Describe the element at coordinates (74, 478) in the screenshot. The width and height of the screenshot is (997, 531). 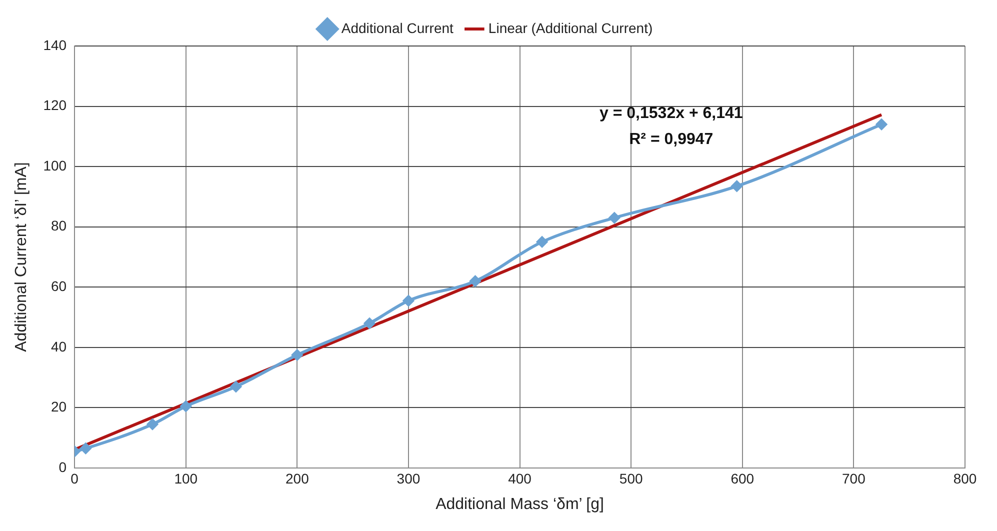
I see `x-tick-label: 0` at that location.